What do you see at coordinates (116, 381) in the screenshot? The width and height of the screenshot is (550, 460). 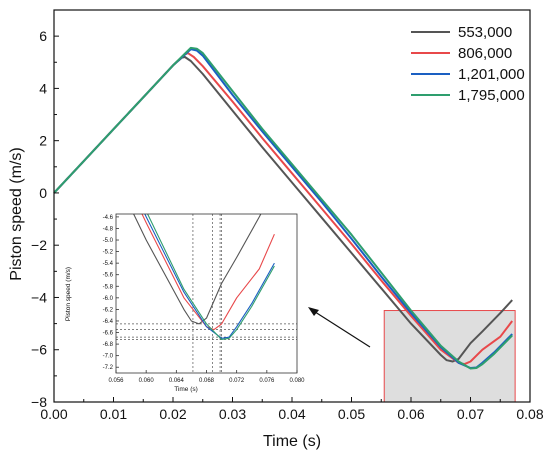 I see `inset-x-tick-label: 0.056` at bounding box center [116, 381].